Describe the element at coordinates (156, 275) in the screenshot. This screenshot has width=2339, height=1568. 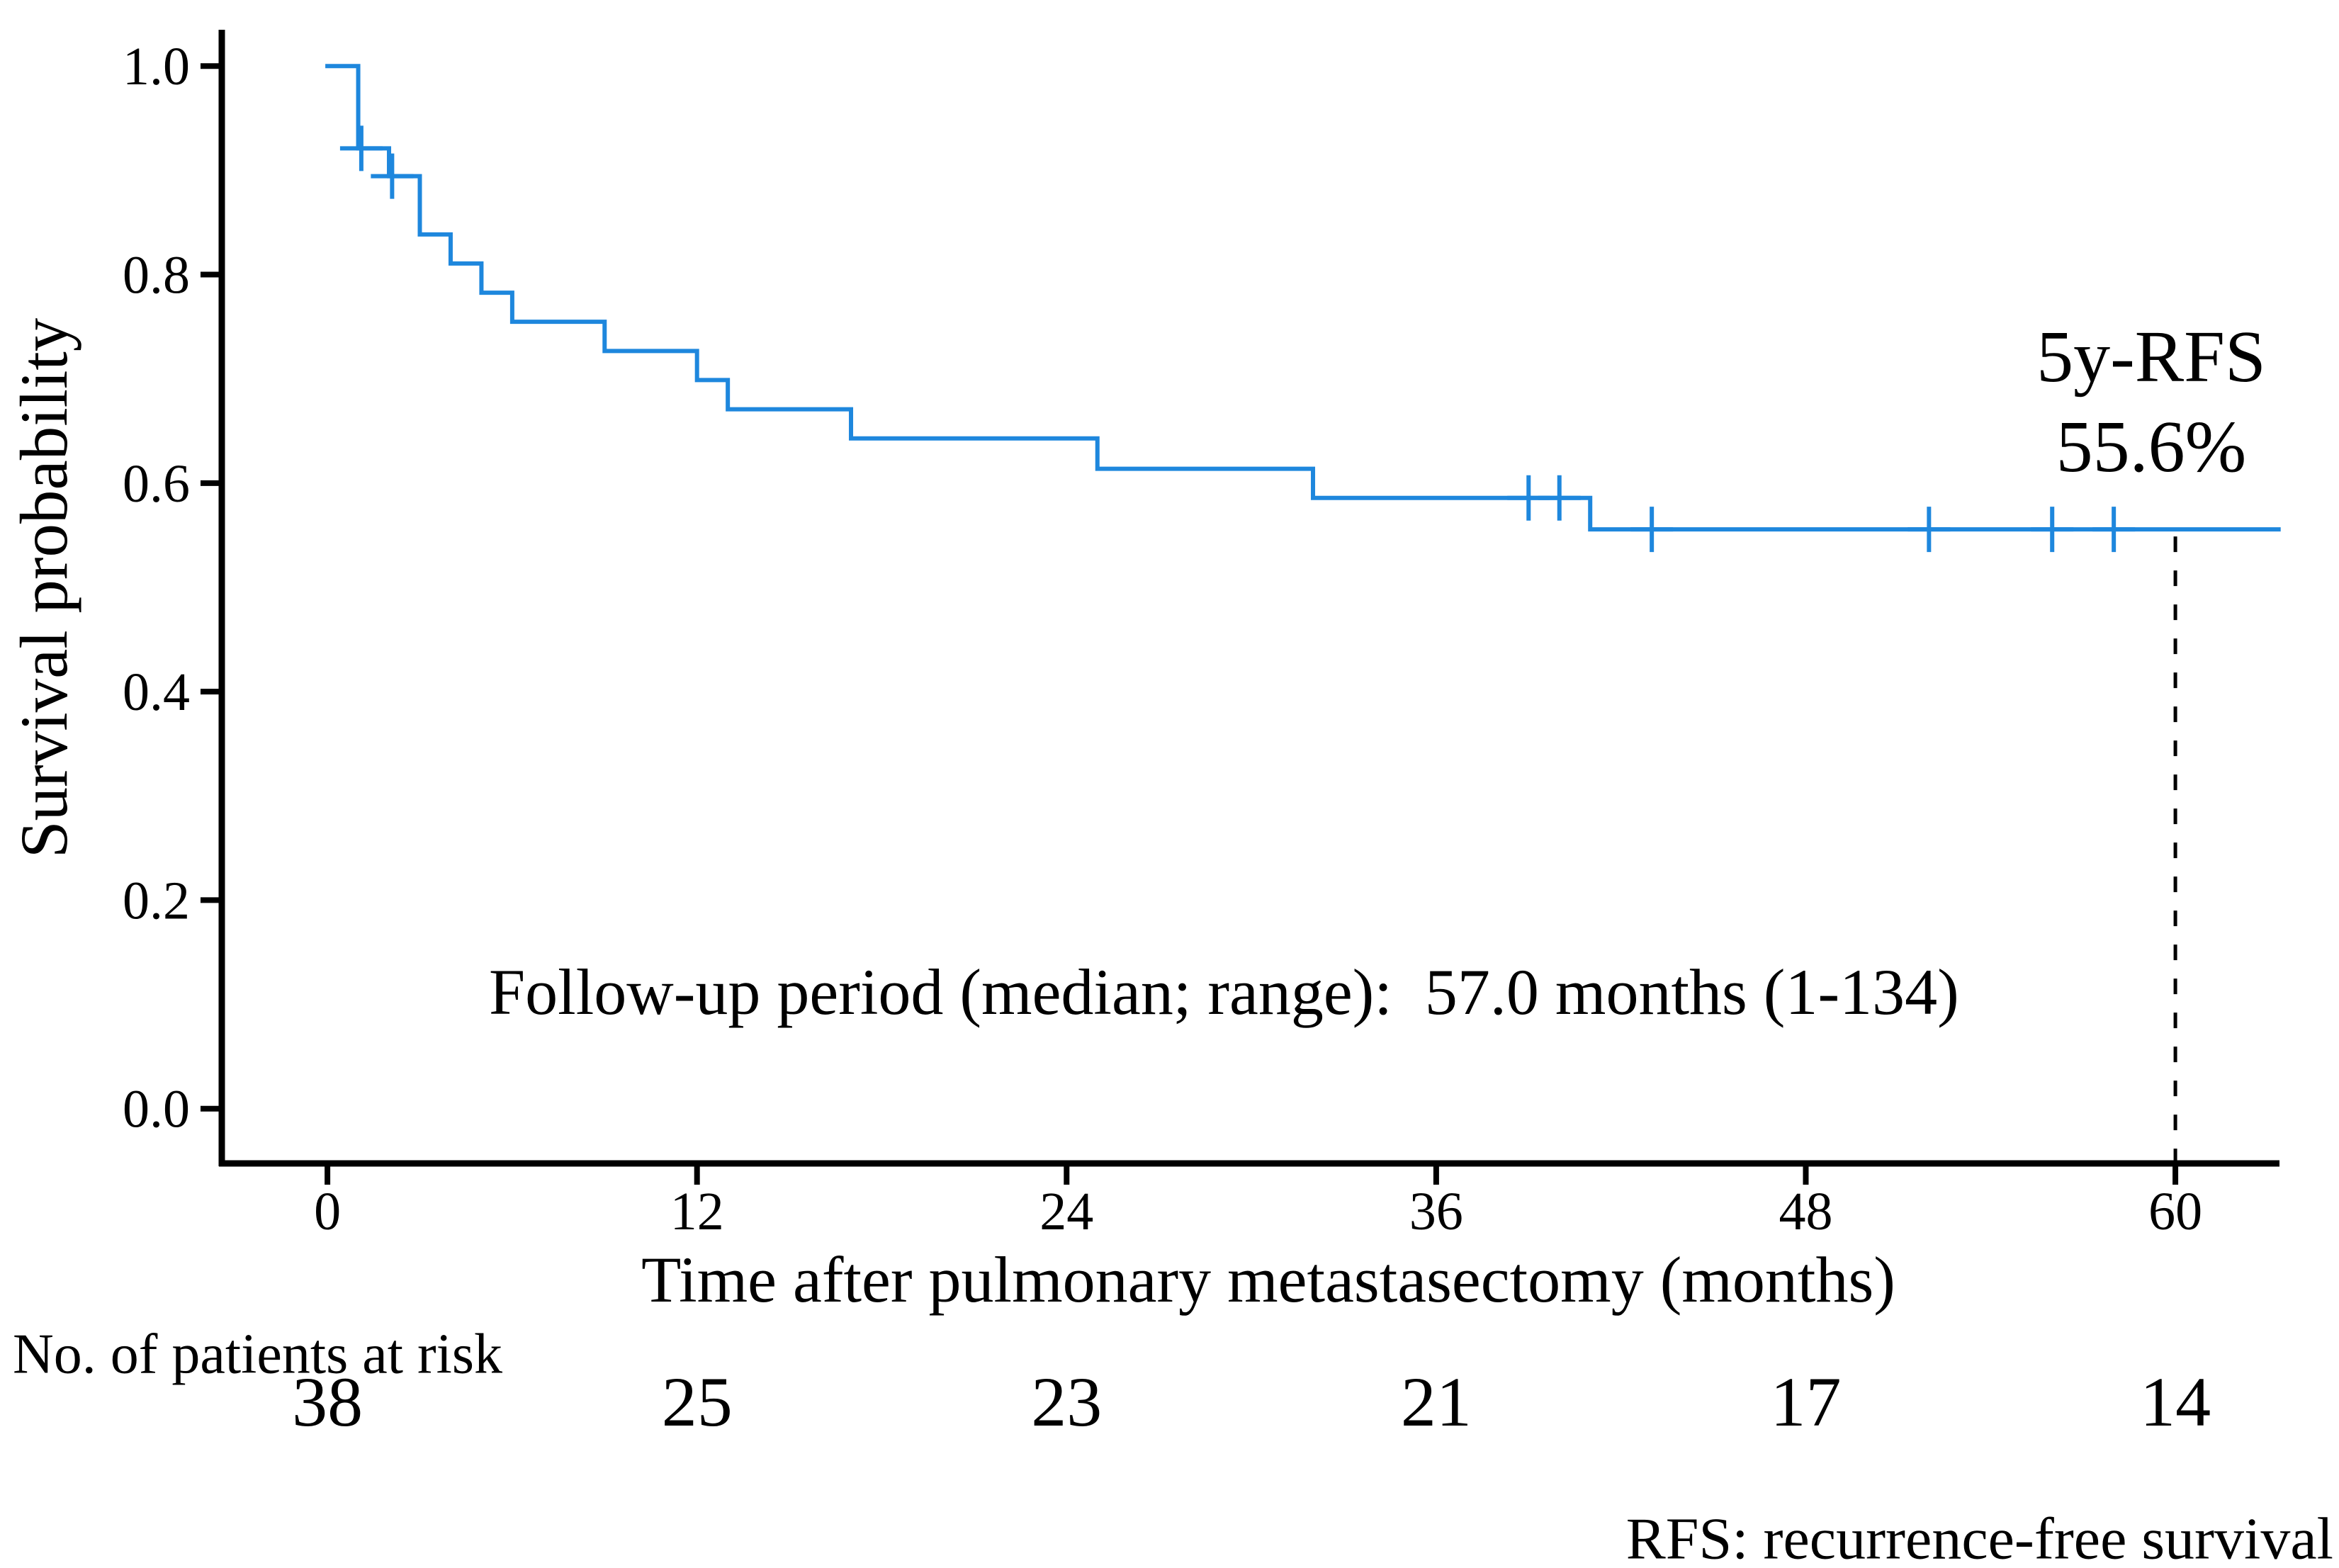
I see `y-tick-label: 0.8` at that location.